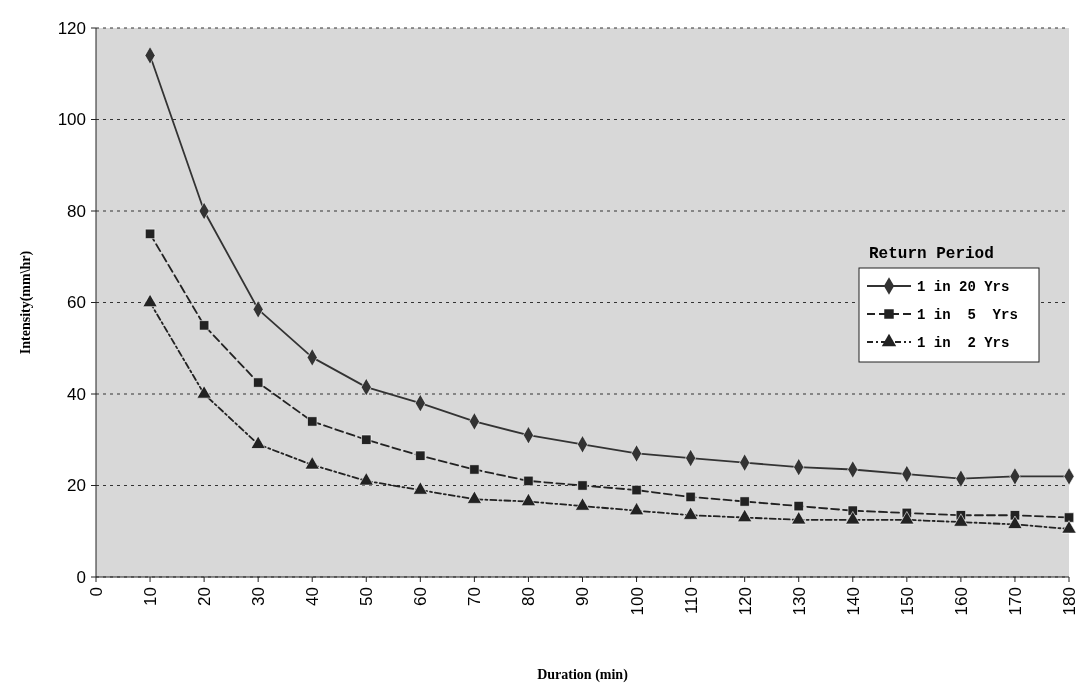 The image size is (1085, 695). I want to click on x-tick-label: 40, so click(313, 596).